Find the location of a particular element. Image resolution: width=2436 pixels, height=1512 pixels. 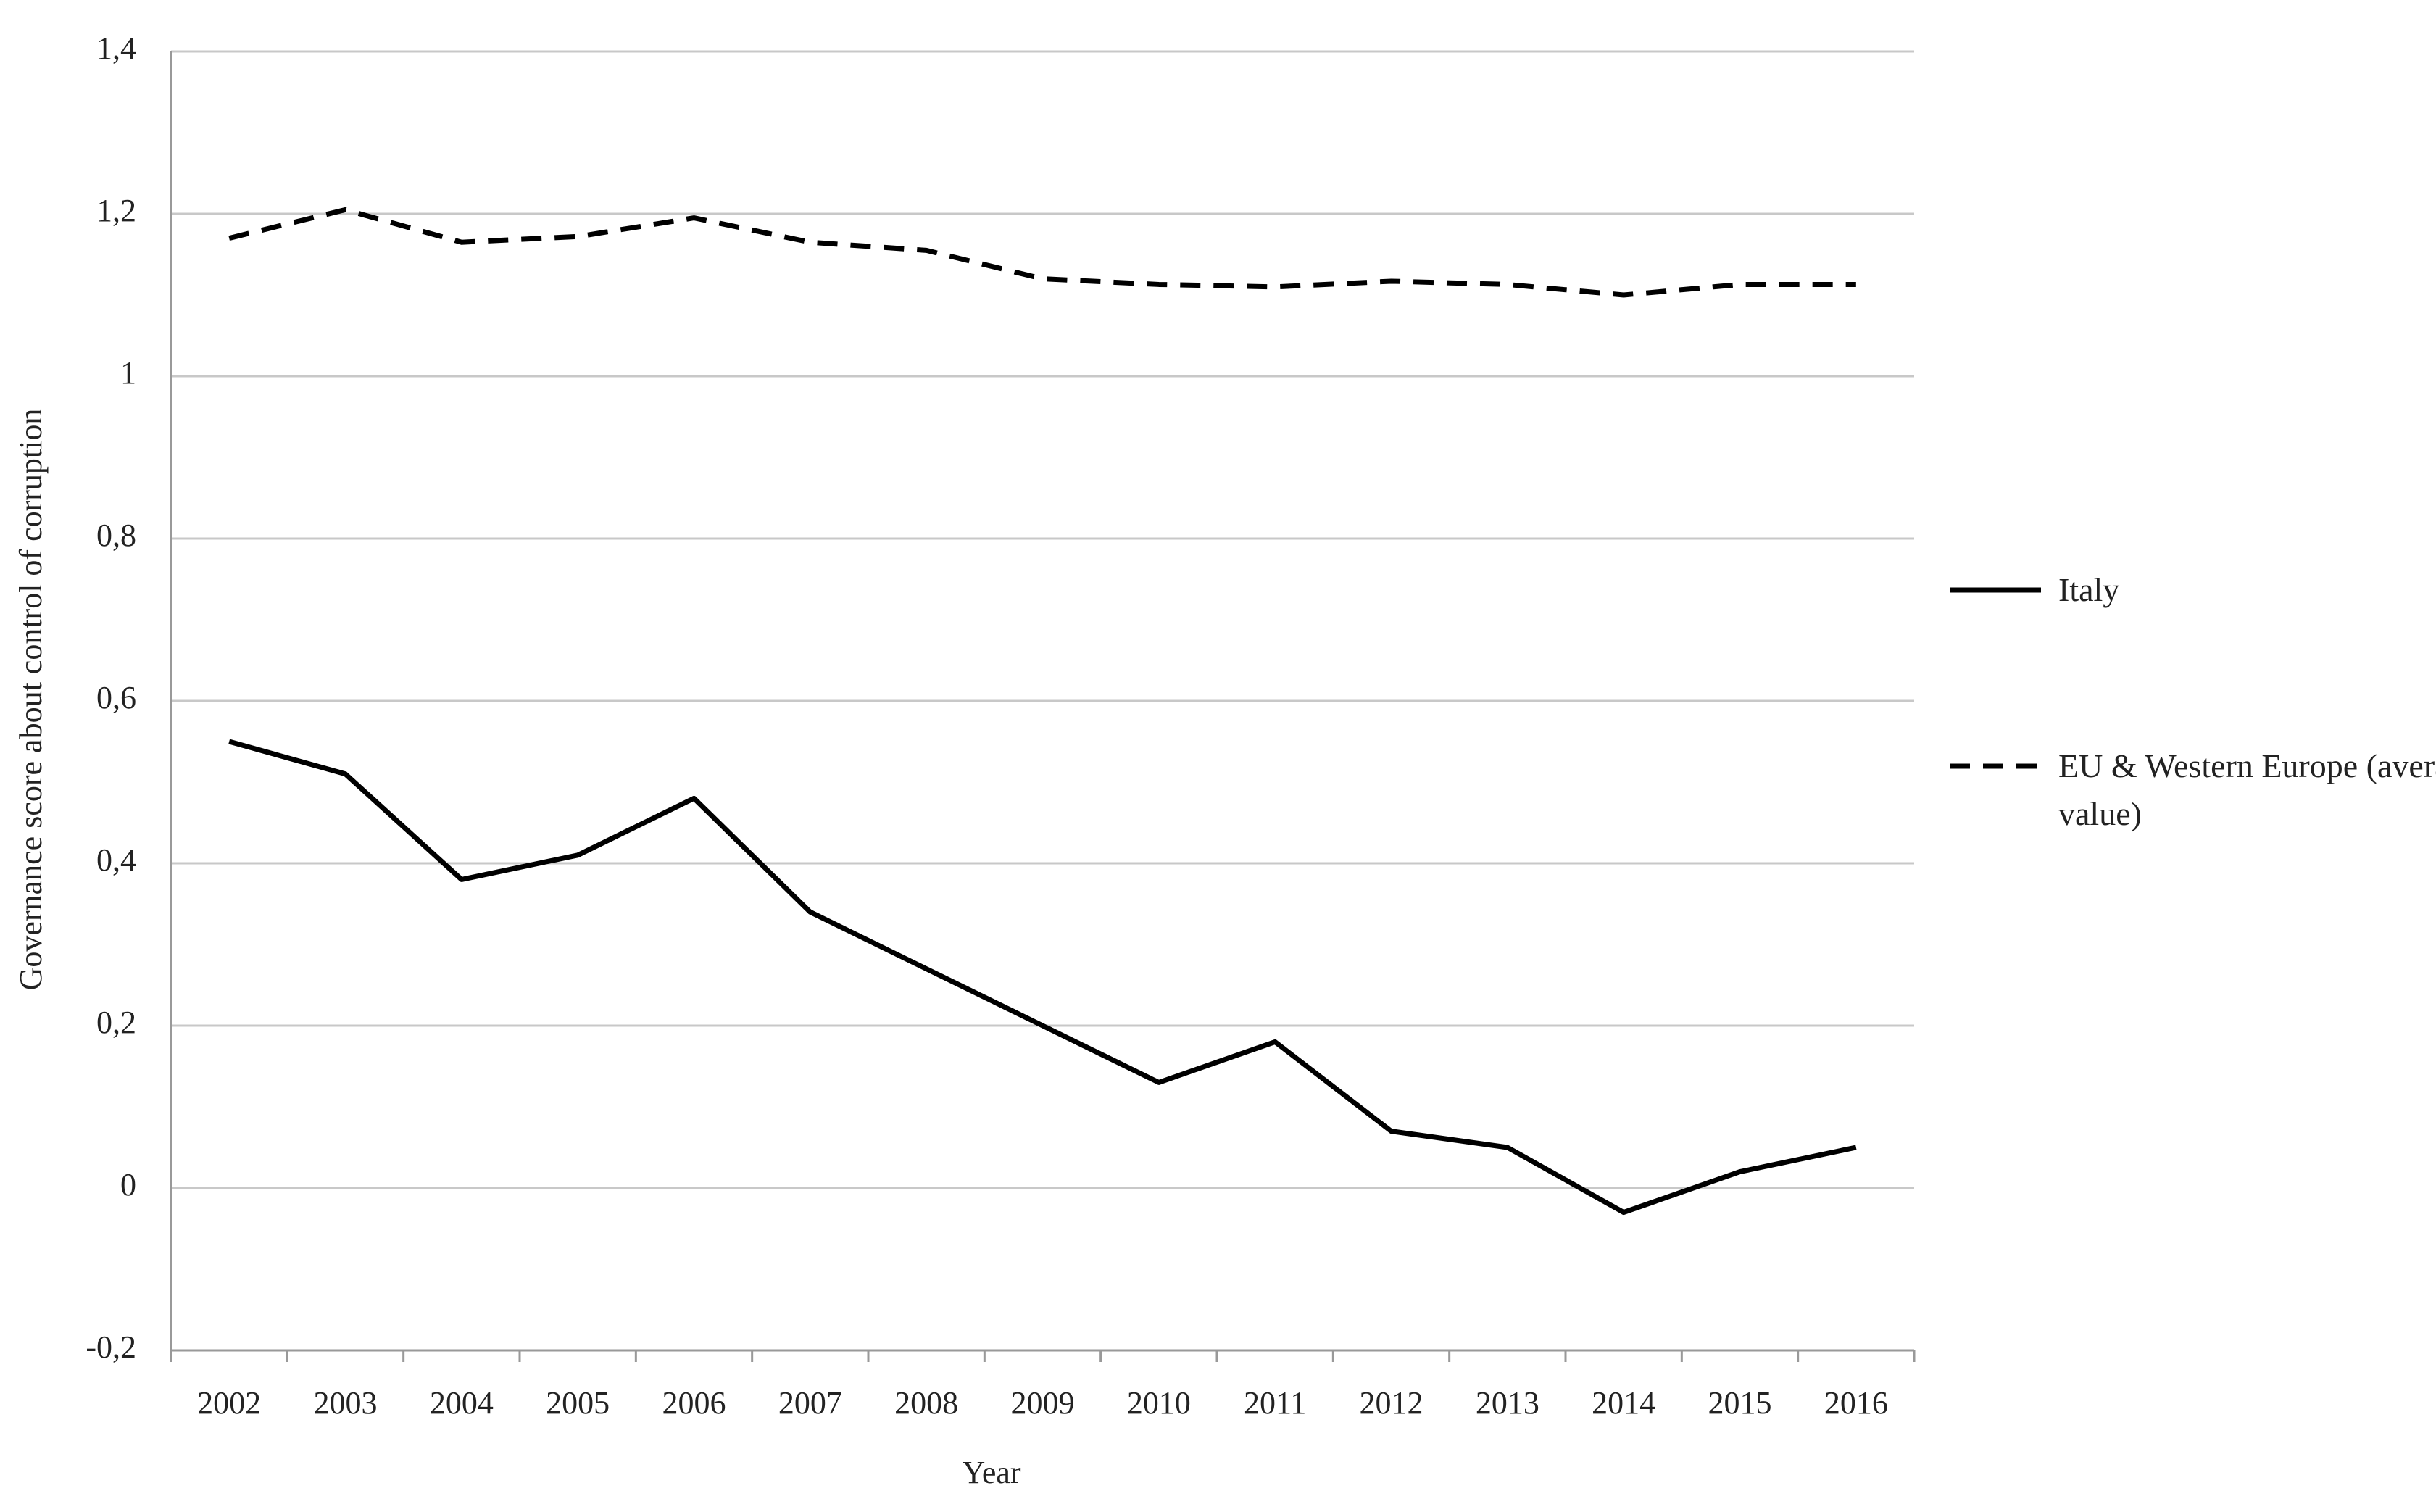

x-tick-label: 2002 is located at coordinates (229, 1403).